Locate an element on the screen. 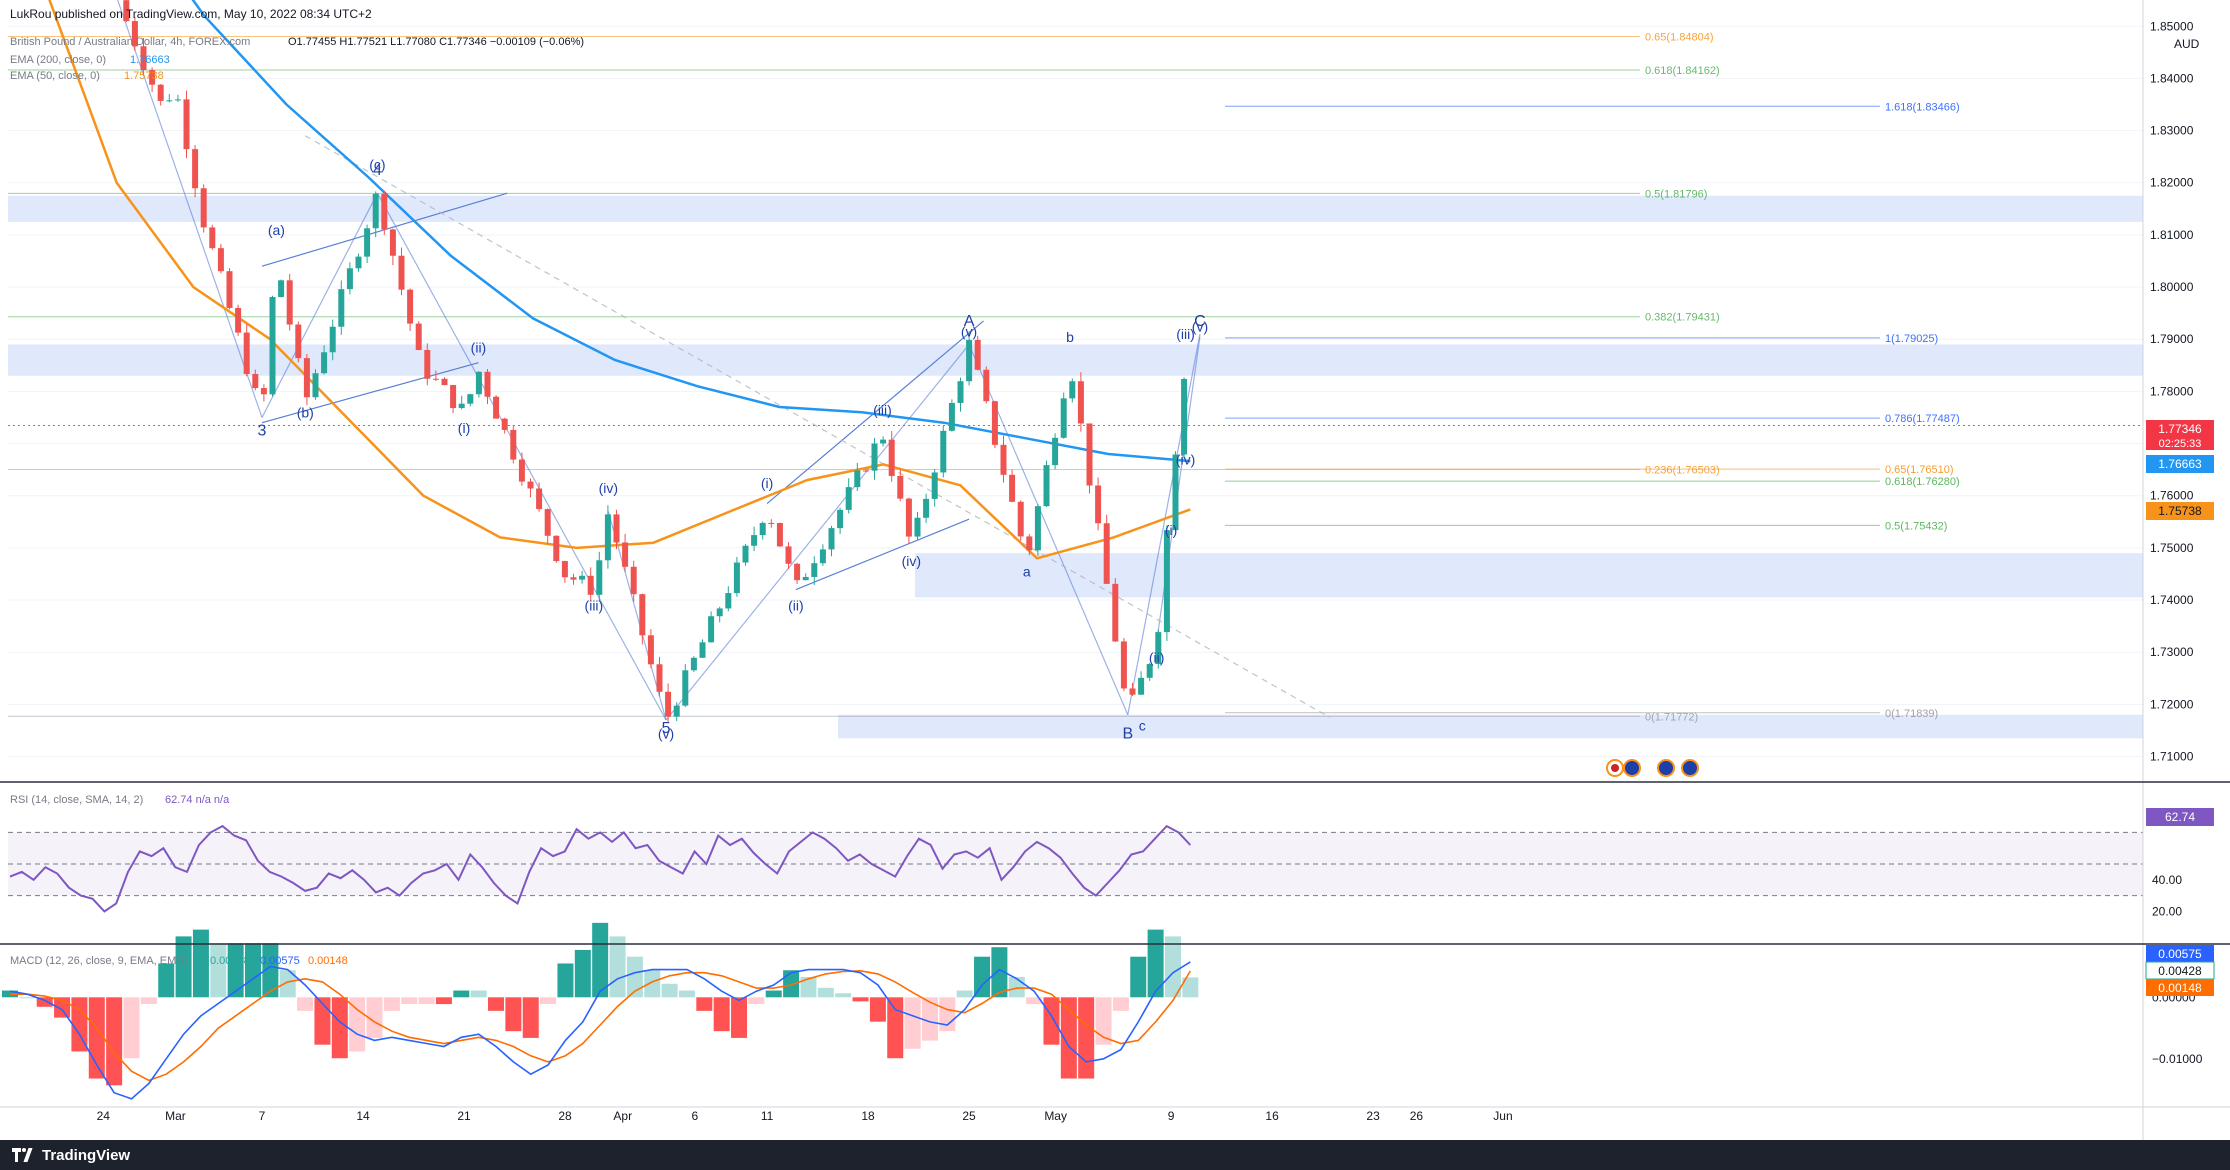 This screenshot has width=2230, height=1170. ema200-legend-label: EMA (200, close, 0) is located at coordinates (58, 60).